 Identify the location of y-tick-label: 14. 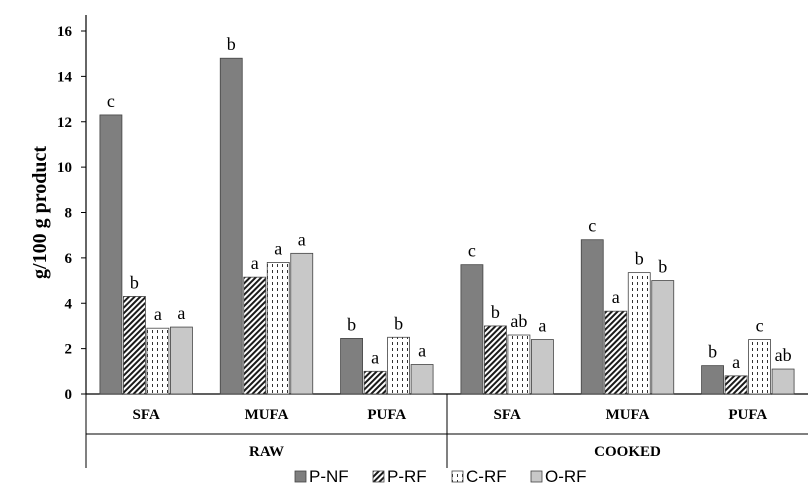
(65, 77).